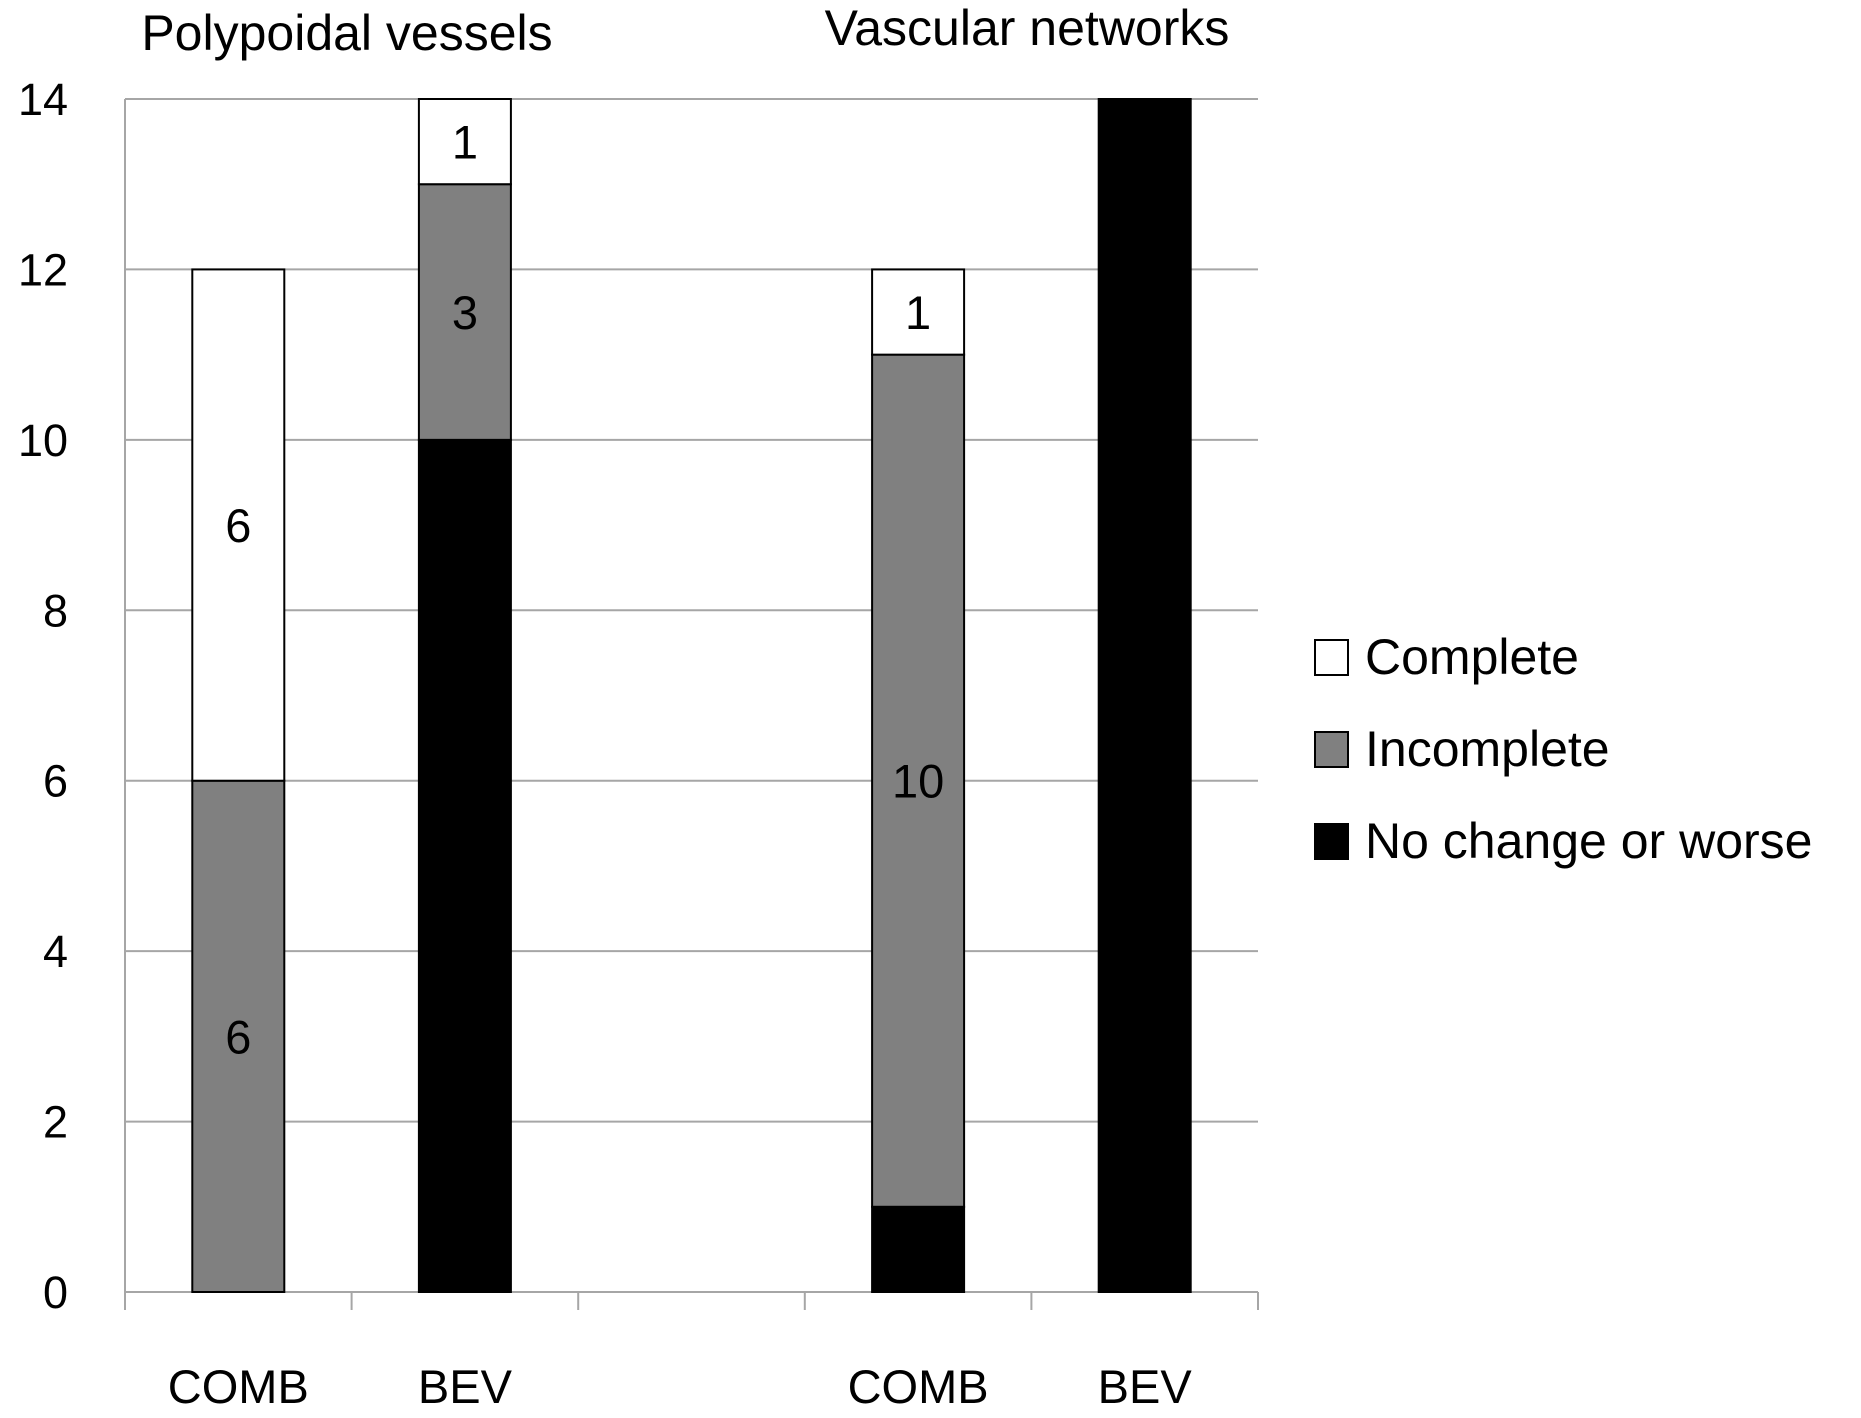 This screenshot has width=1861, height=1418. Describe the element at coordinates (1588, 841) in the screenshot. I see `legend-label: No change or worse` at that location.